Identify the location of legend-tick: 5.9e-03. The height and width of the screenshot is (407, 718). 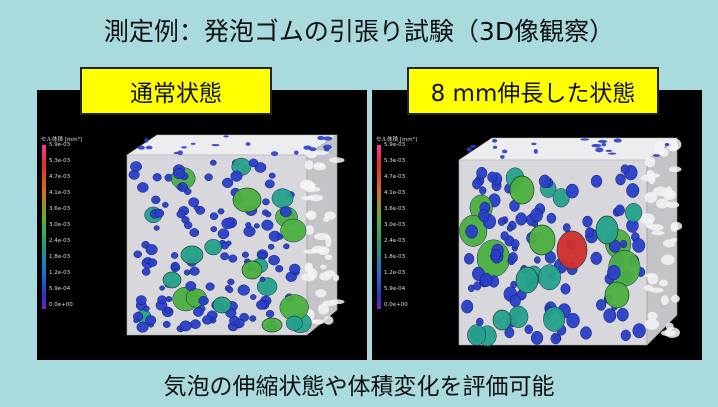
(395, 145).